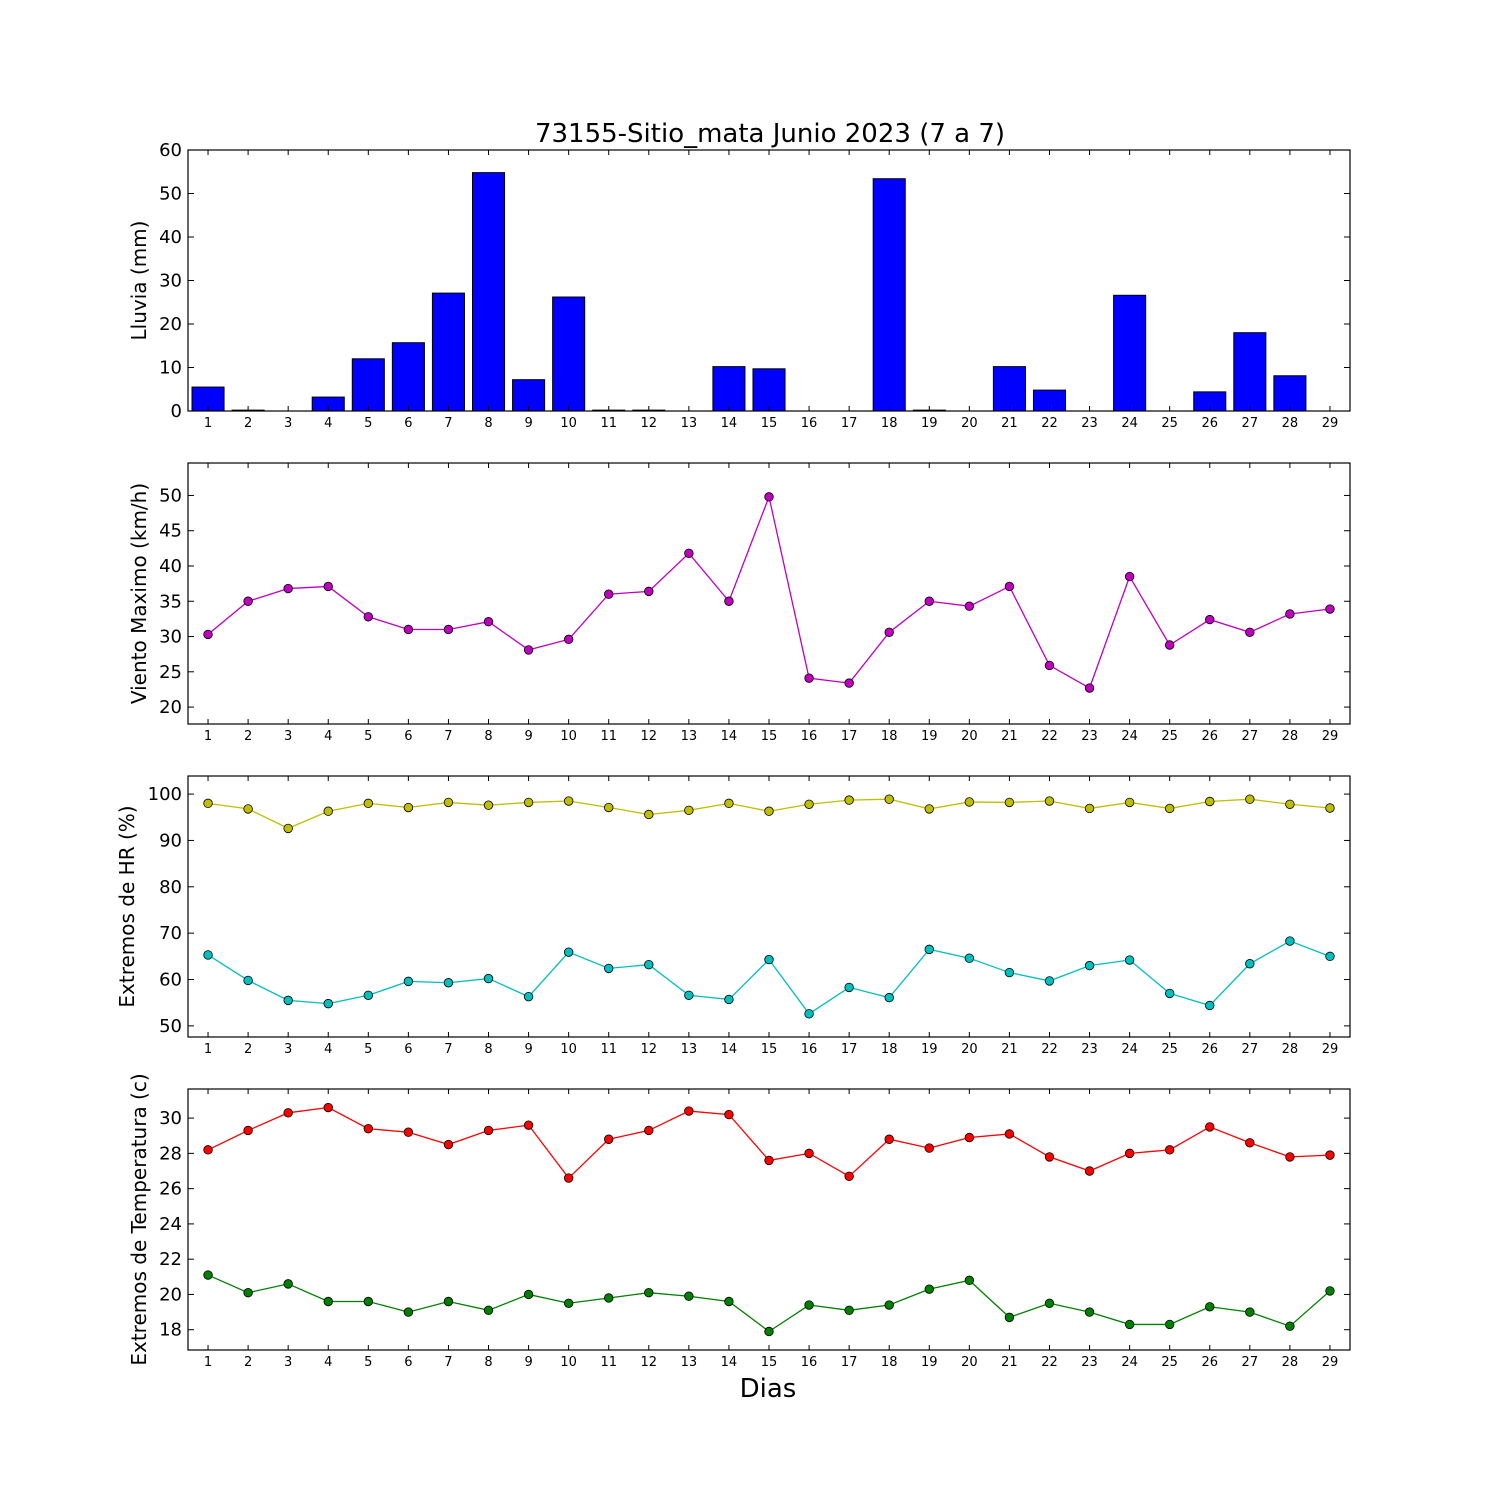 This screenshot has width=1500, height=1500. Describe the element at coordinates (170, 237) in the screenshot. I see `y-tick-label: 40` at that location.